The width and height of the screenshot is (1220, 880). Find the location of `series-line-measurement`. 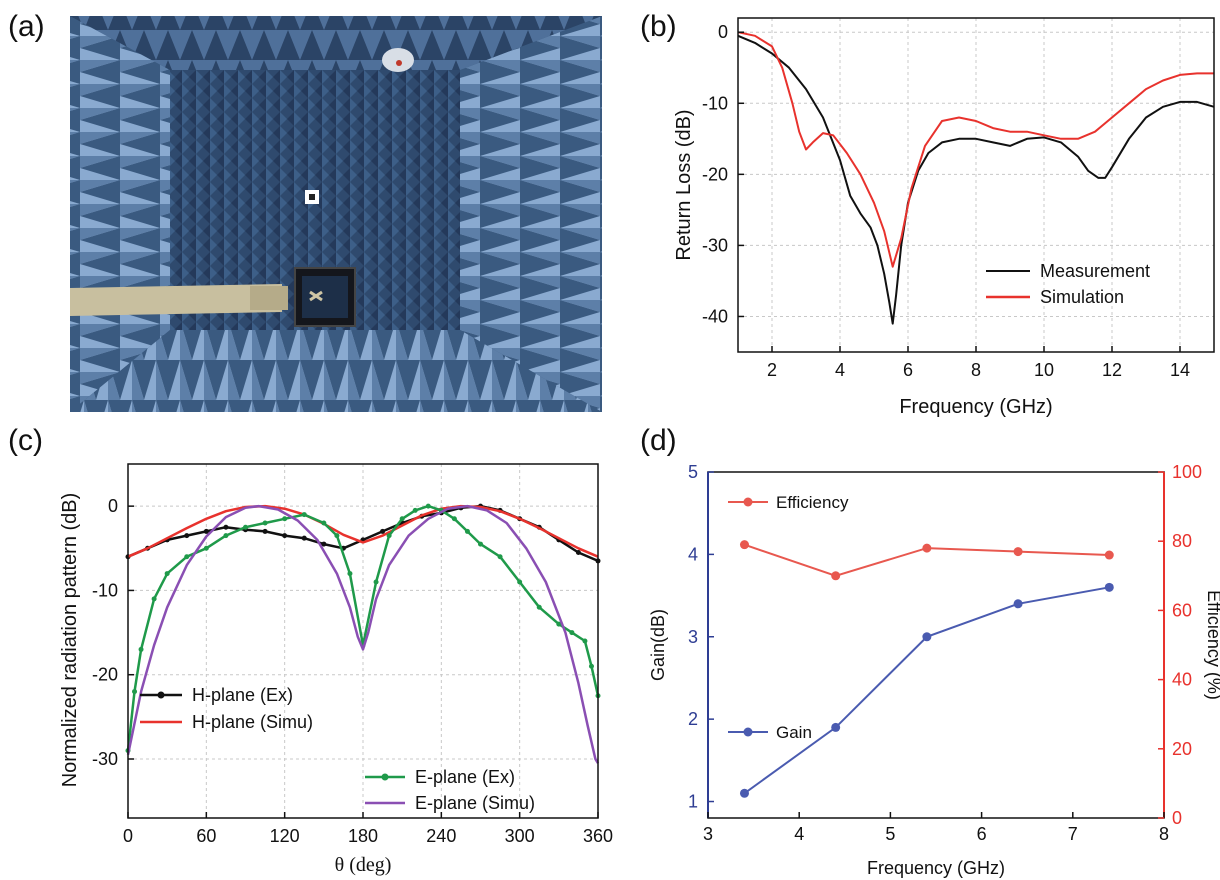

series-line-measurement is located at coordinates (976, 179).